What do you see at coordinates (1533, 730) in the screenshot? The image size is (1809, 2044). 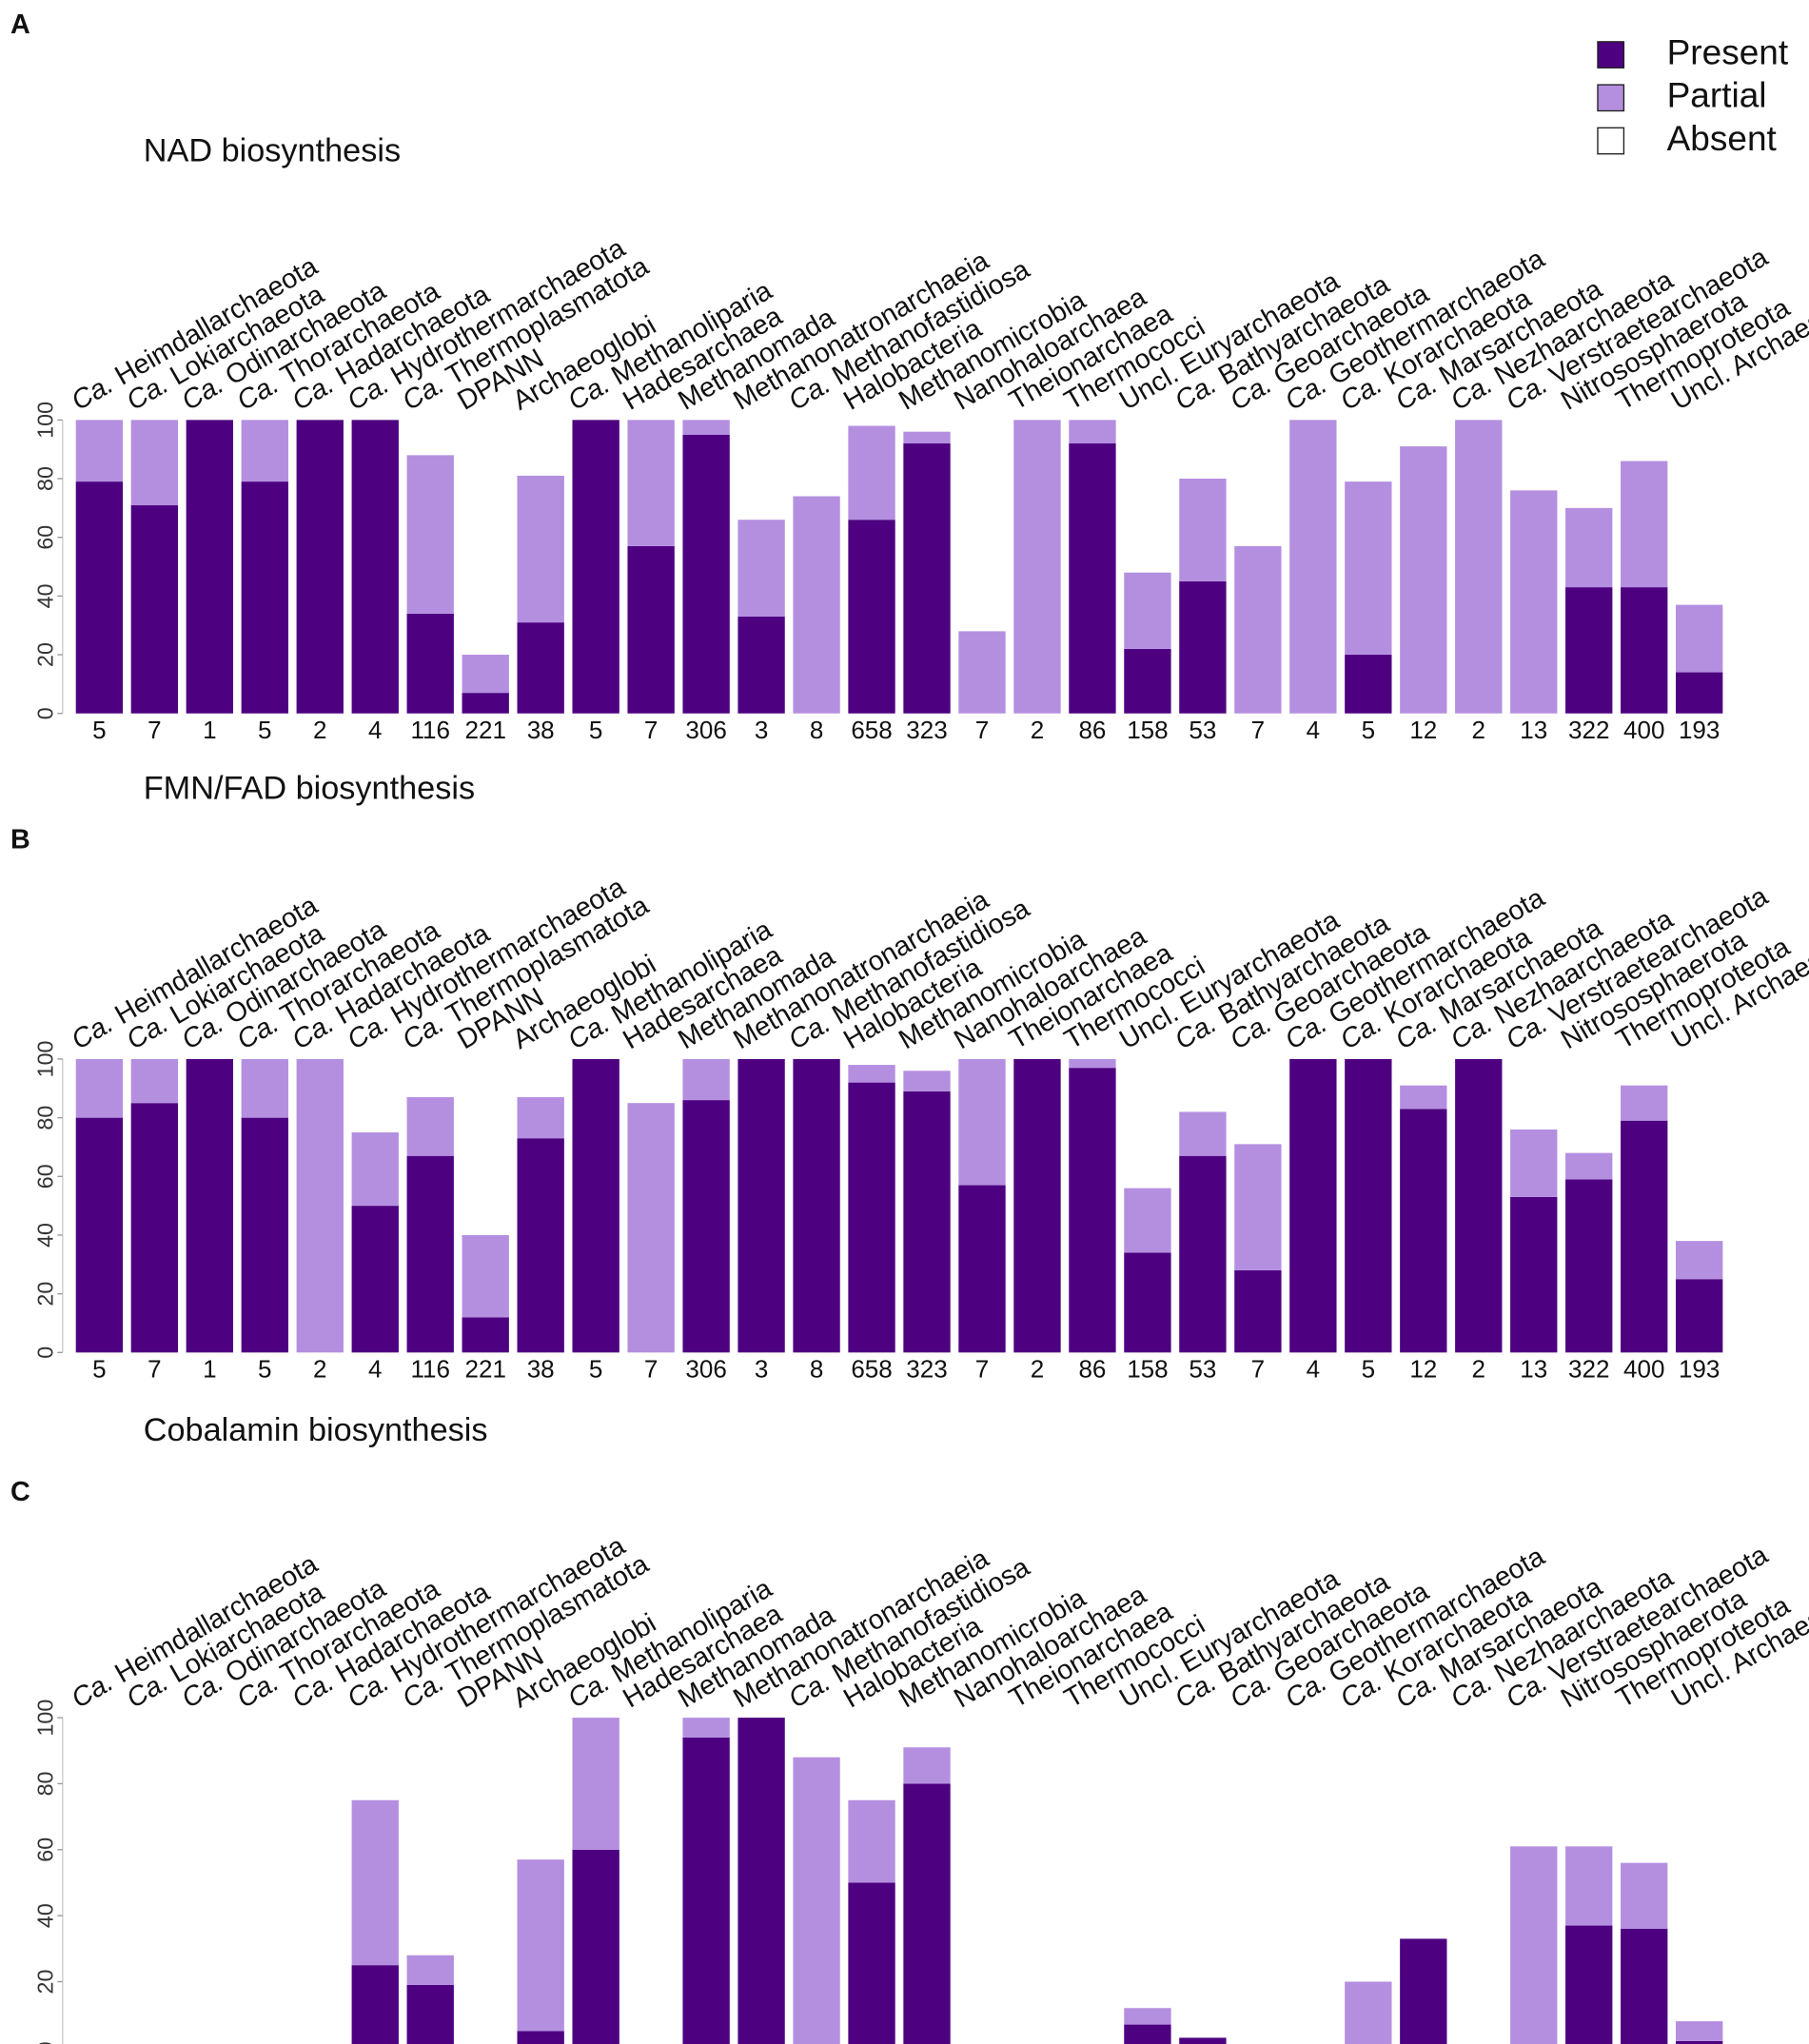 I see `count-label: 13` at bounding box center [1533, 730].